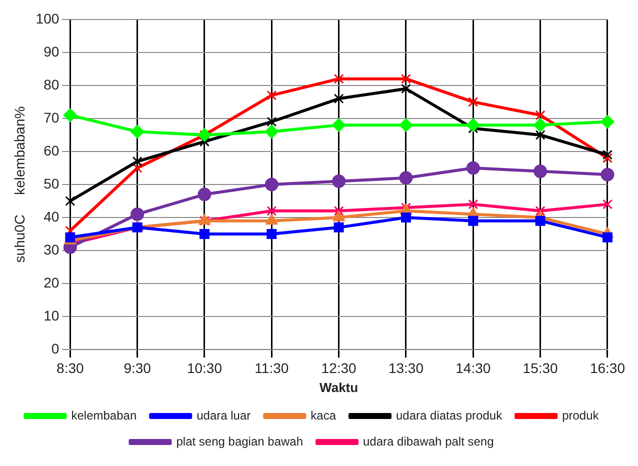 Image resolution: width=638 pixels, height=466 pixels. Describe the element at coordinates (323, 415) in the screenshot. I see `legend-label: kaca` at that location.